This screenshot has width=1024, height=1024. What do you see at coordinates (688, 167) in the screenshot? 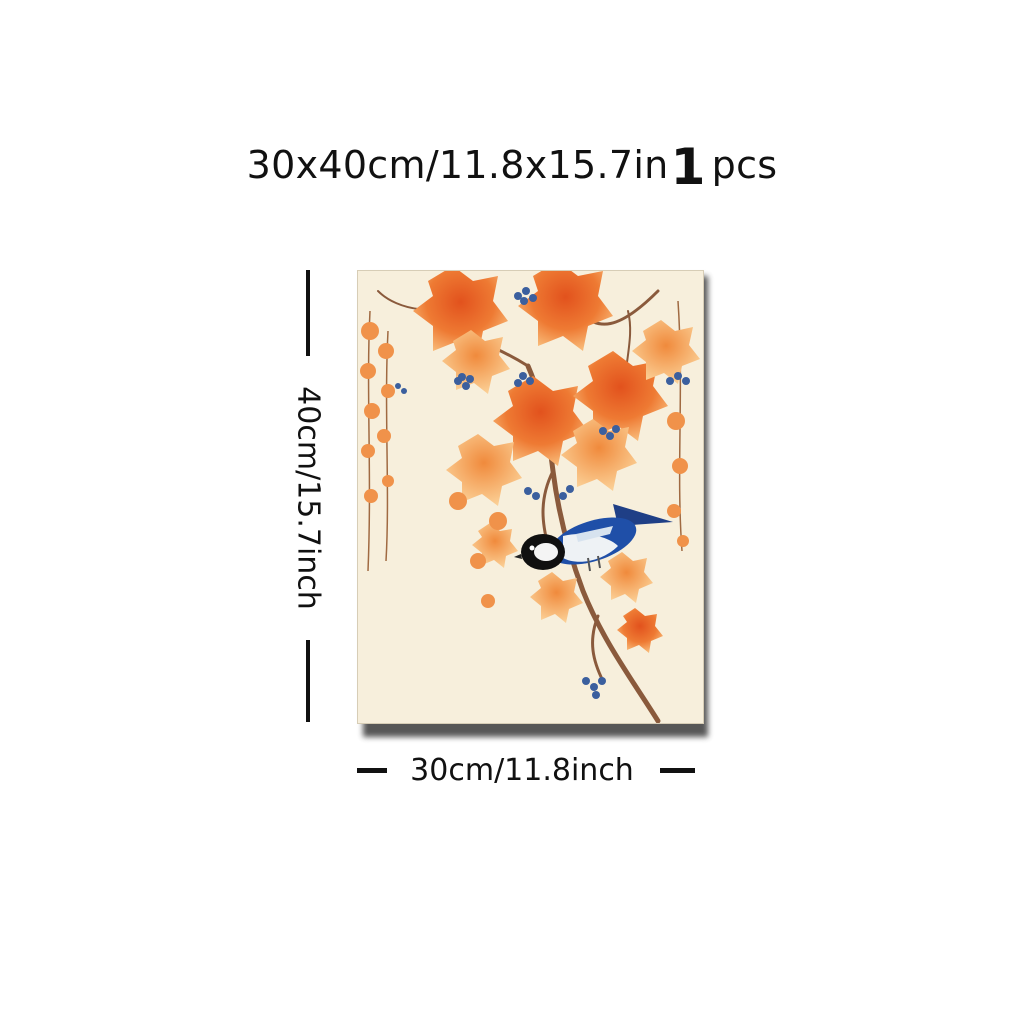
I see `quantity-number: 1` at bounding box center [688, 167].